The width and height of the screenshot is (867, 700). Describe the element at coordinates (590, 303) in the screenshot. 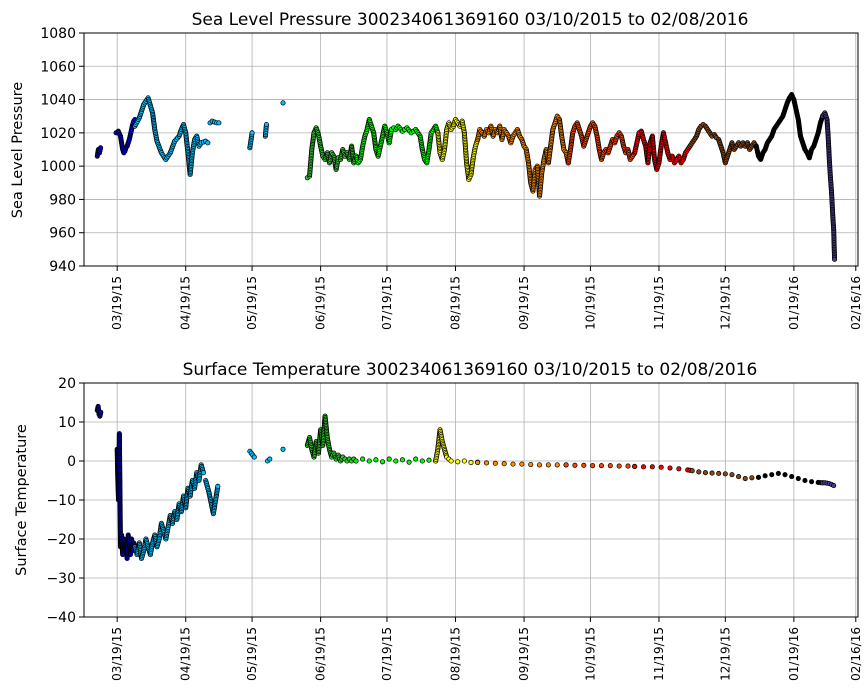

I see `x-tick-label: 10/19/15` at that location.